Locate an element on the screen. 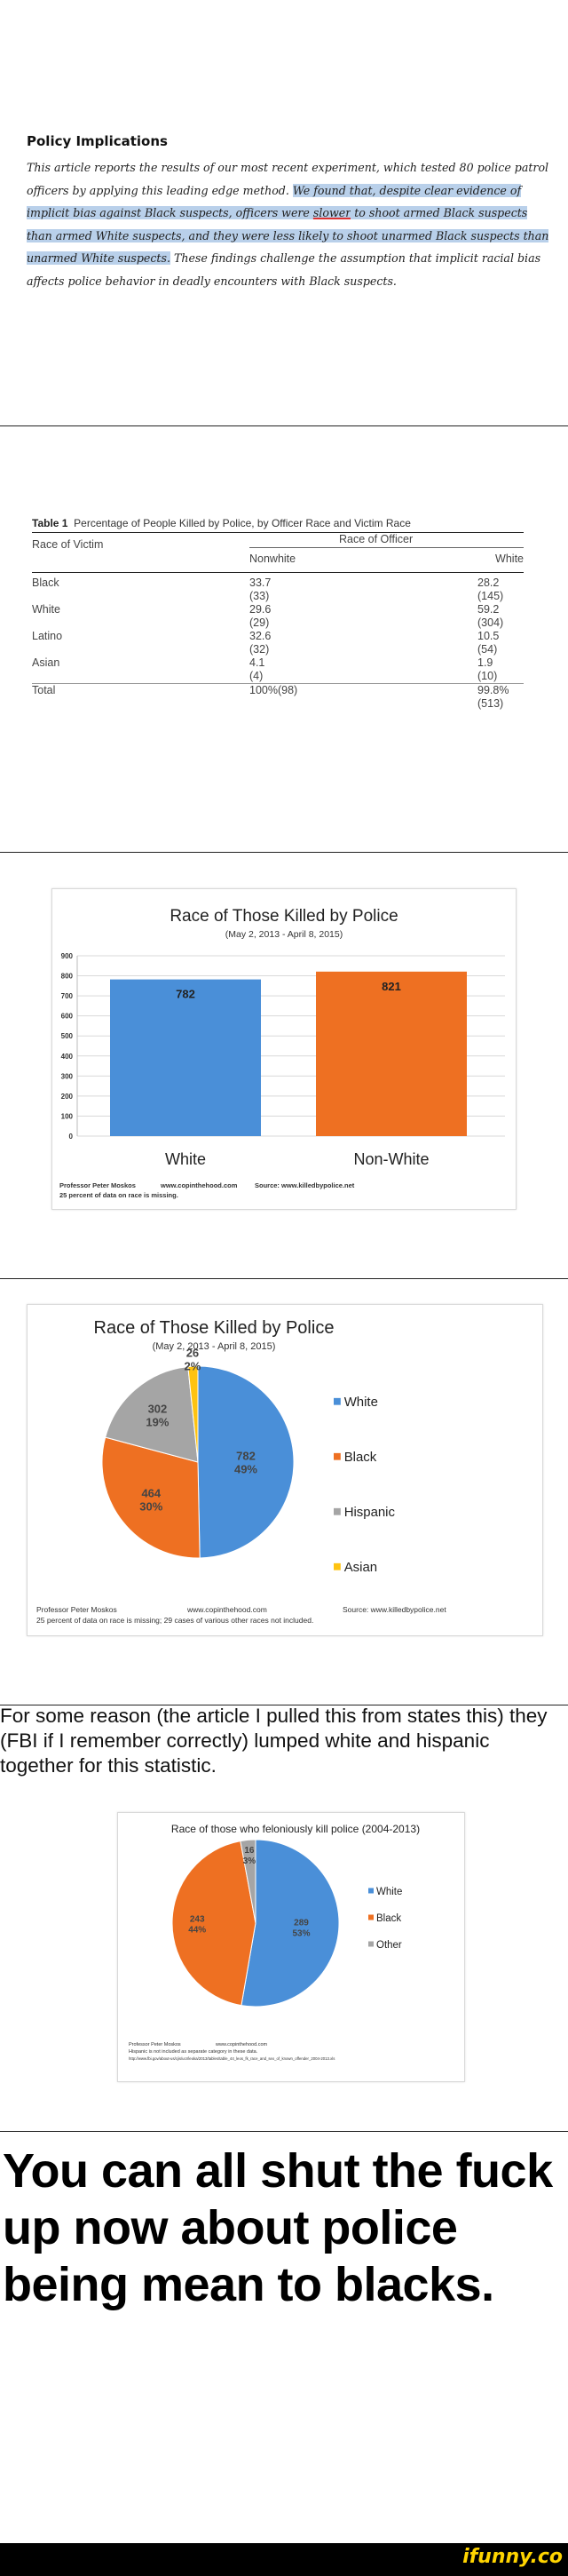 Image resolution: width=568 pixels, height=2576 pixels. slice-value-label: 243 is located at coordinates (197, 1919).